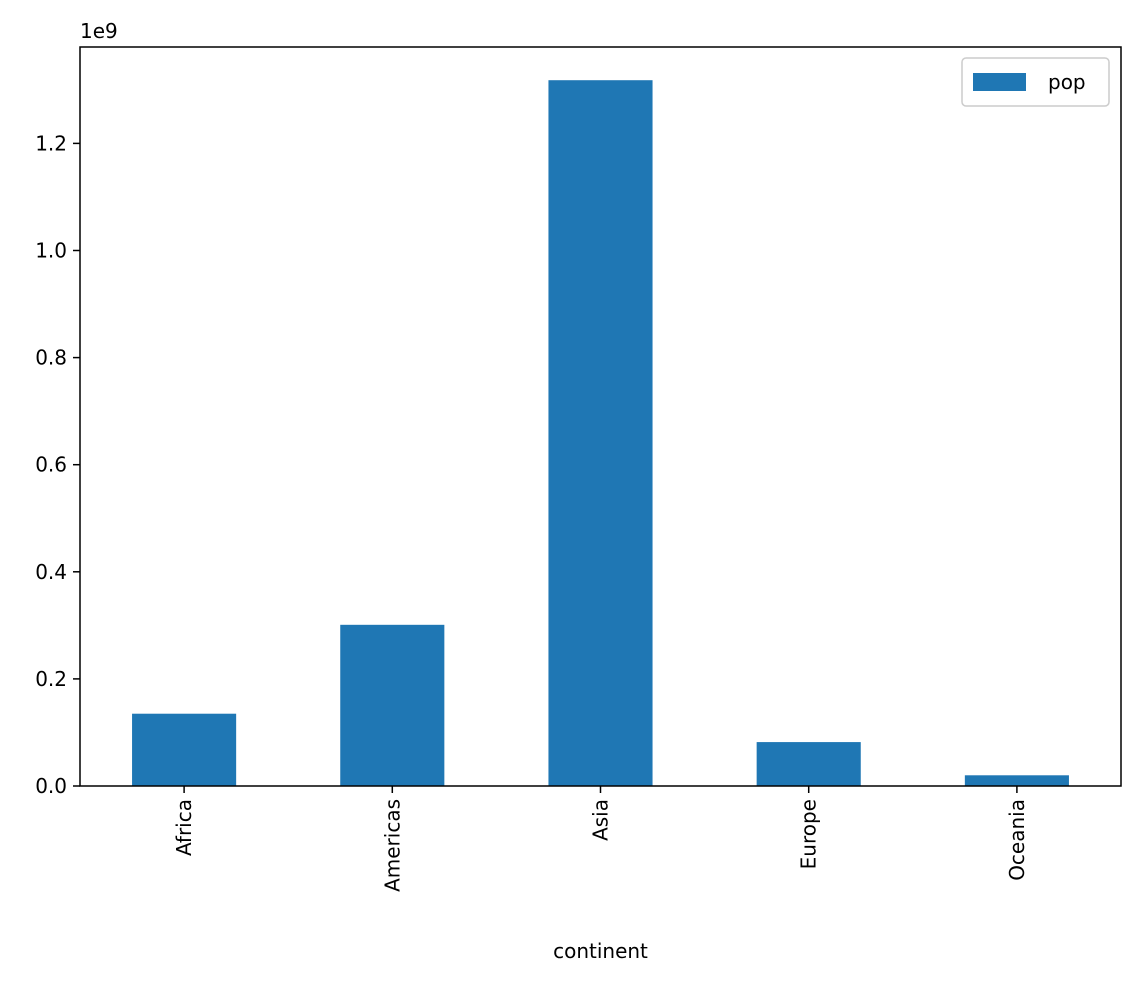  Describe the element at coordinates (392, 705) in the screenshot. I see `bar-americas` at that location.